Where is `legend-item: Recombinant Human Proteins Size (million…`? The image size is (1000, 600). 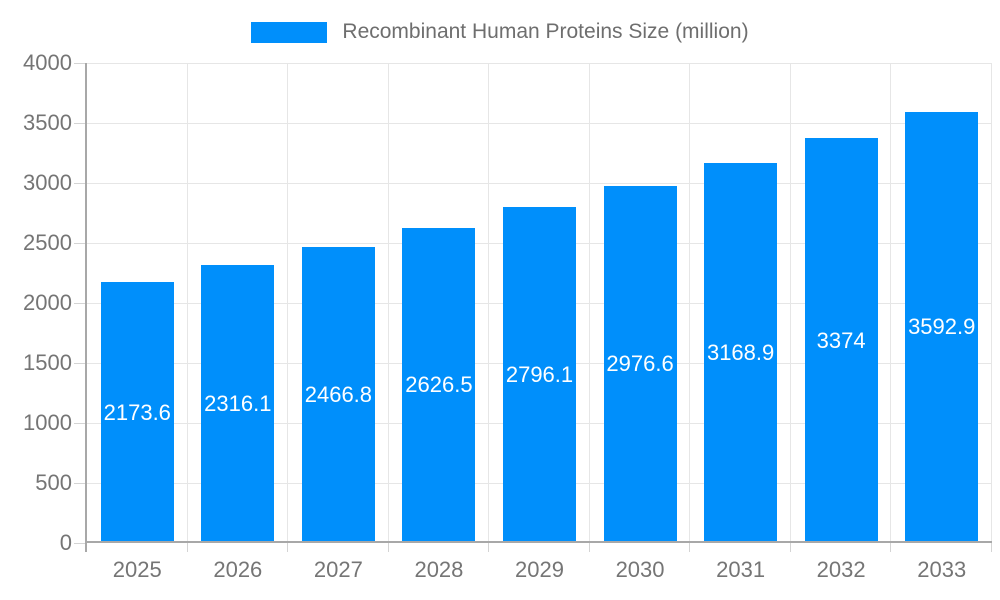
legend-item: Recombinant Human Proteins Size (million… is located at coordinates (500, 32).